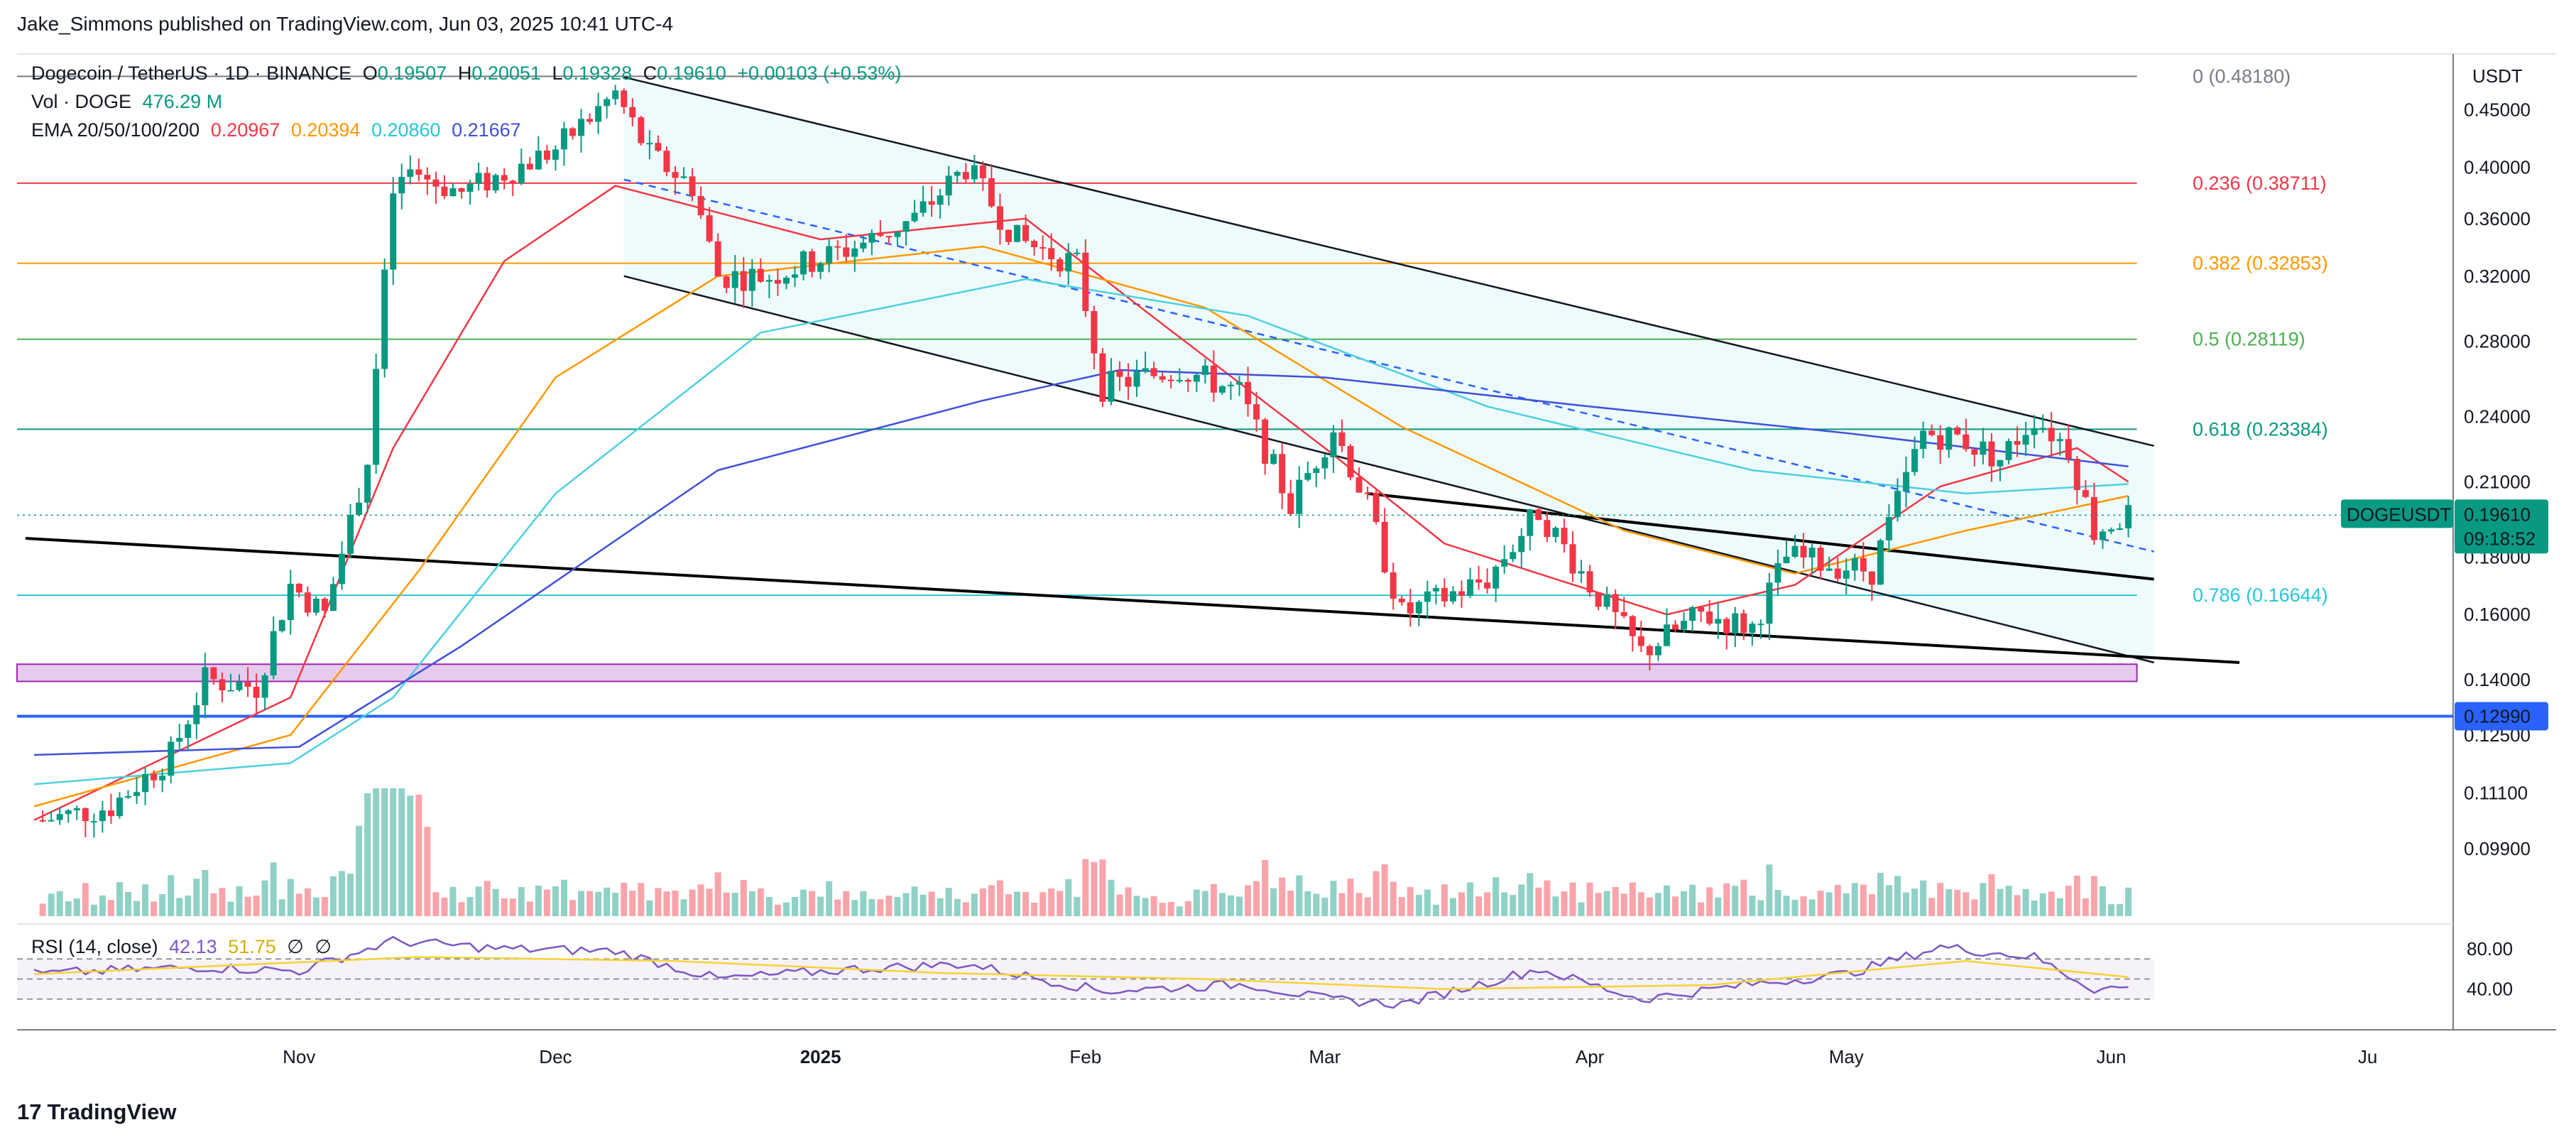 The image size is (2576, 1142). I want to click on price-tick: 0.21000, so click(2497, 481).